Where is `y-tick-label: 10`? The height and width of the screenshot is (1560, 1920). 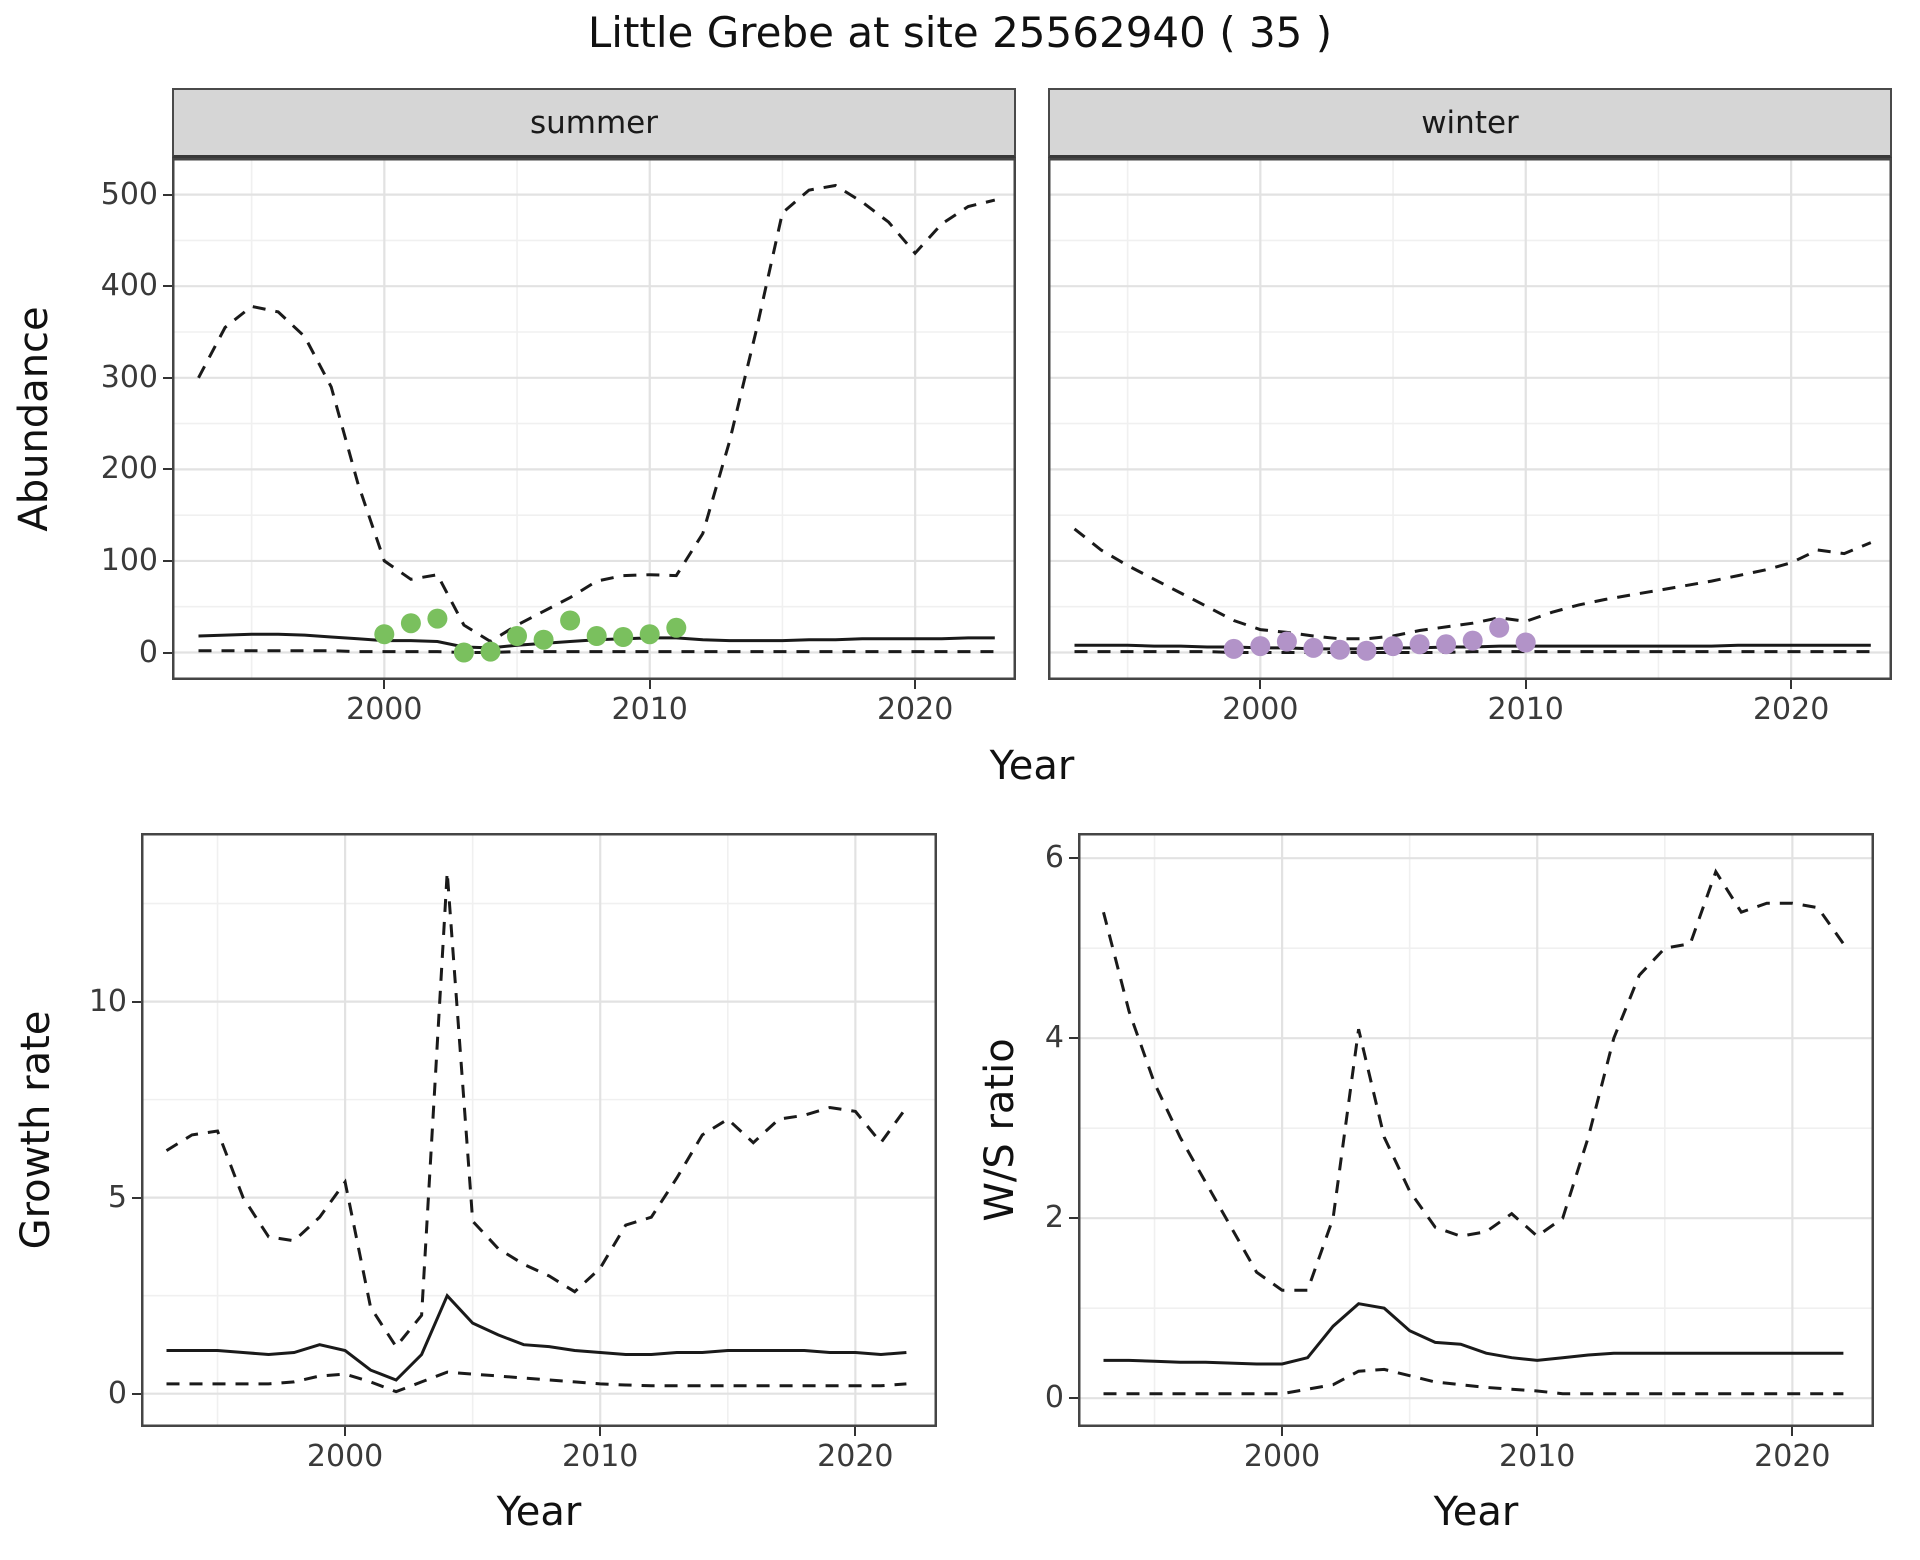 y-tick-label: 10 is located at coordinates (107, 1001).